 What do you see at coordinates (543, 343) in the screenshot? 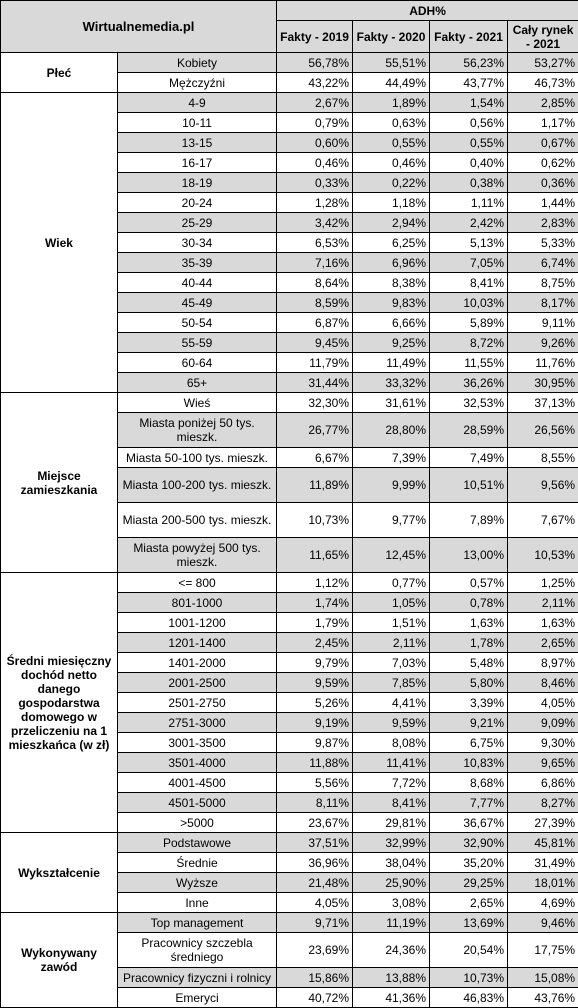
I see `value-cell: 9,26%` at bounding box center [543, 343].